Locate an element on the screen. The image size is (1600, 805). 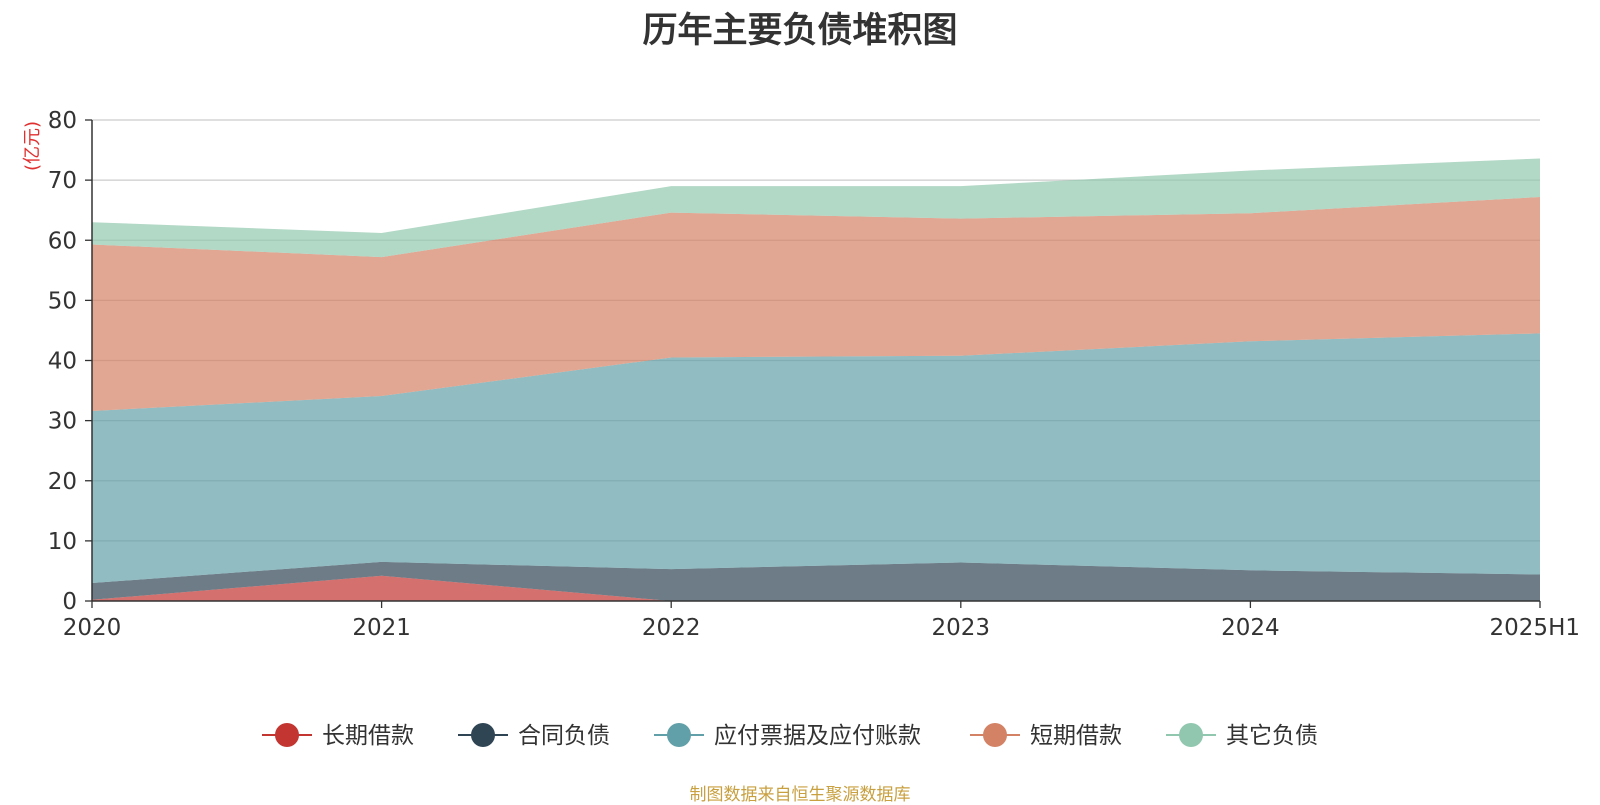
legend-item-2: 应付票据及应付账款 is located at coordinates (787, 736).